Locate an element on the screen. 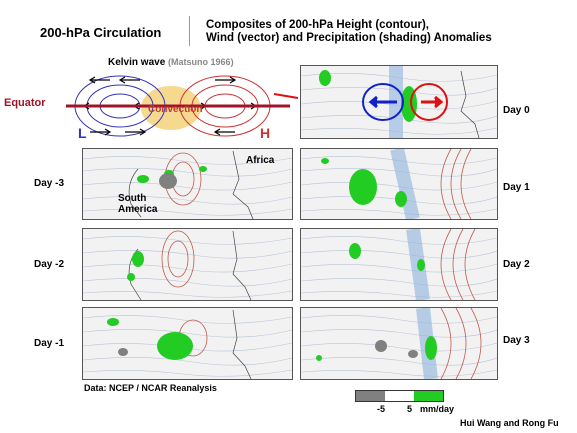 This screenshot has height=433, width=577. south-label: South is located at coordinates (132, 198).